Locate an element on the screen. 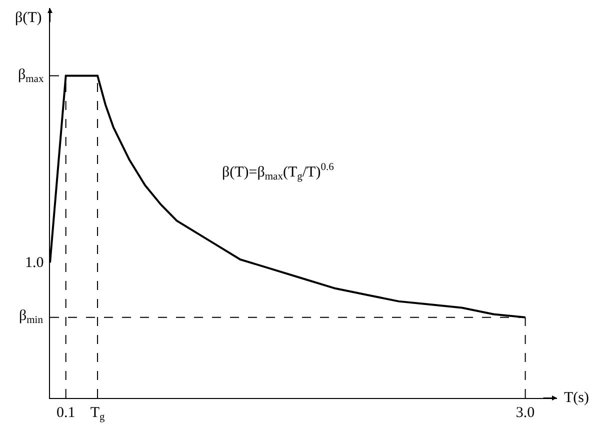  x-tick-label: 3.0 is located at coordinates (525, 413).